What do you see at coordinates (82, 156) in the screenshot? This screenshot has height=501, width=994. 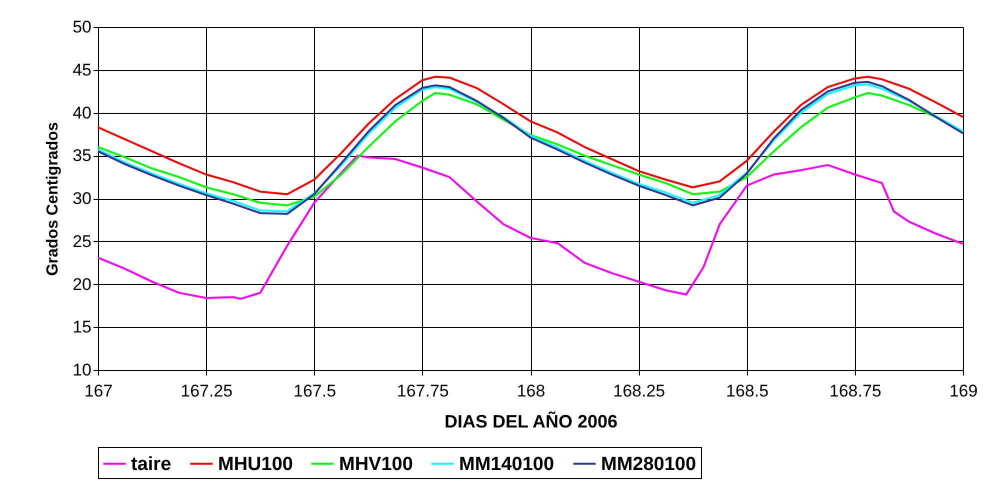 I see `y-tick-label: 35` at bounding box center [82, 156].